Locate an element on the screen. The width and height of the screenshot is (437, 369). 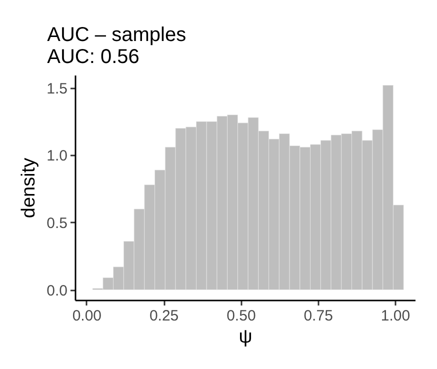
y-tick-label: 0.0 is located at coordinates (57, 291).